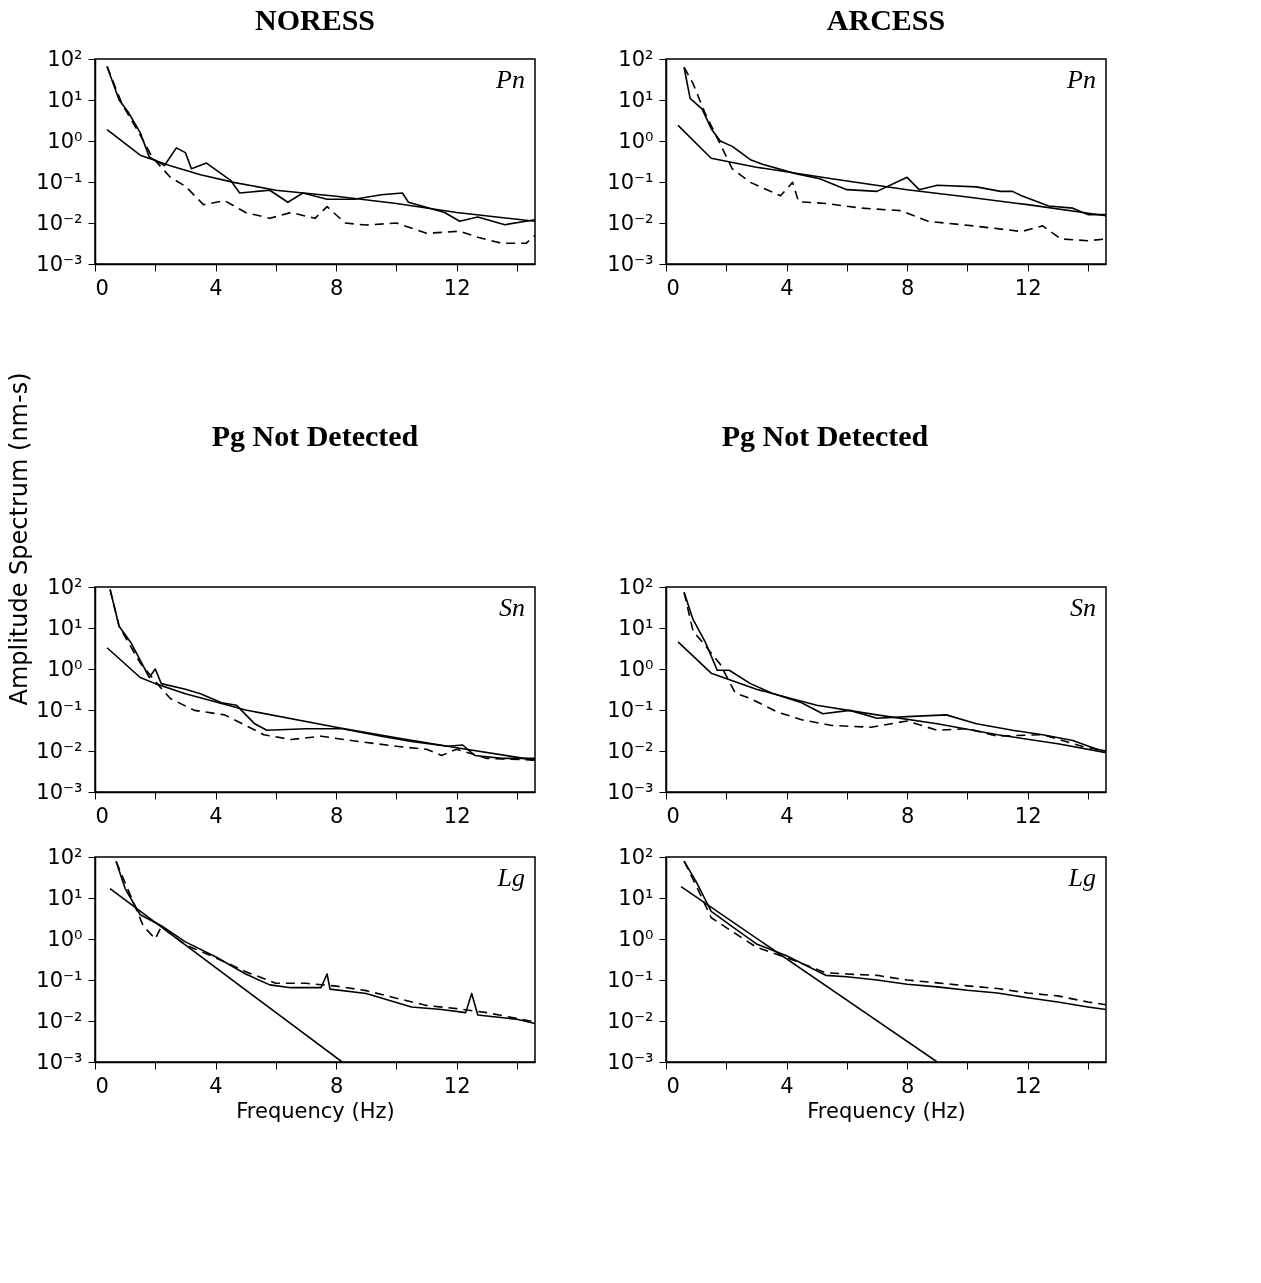 This screenshot has height=1283, width=1261. Describe the element at coordinates (315, 19) in the screenshot. I see `chart-title: NORESS` at that location.